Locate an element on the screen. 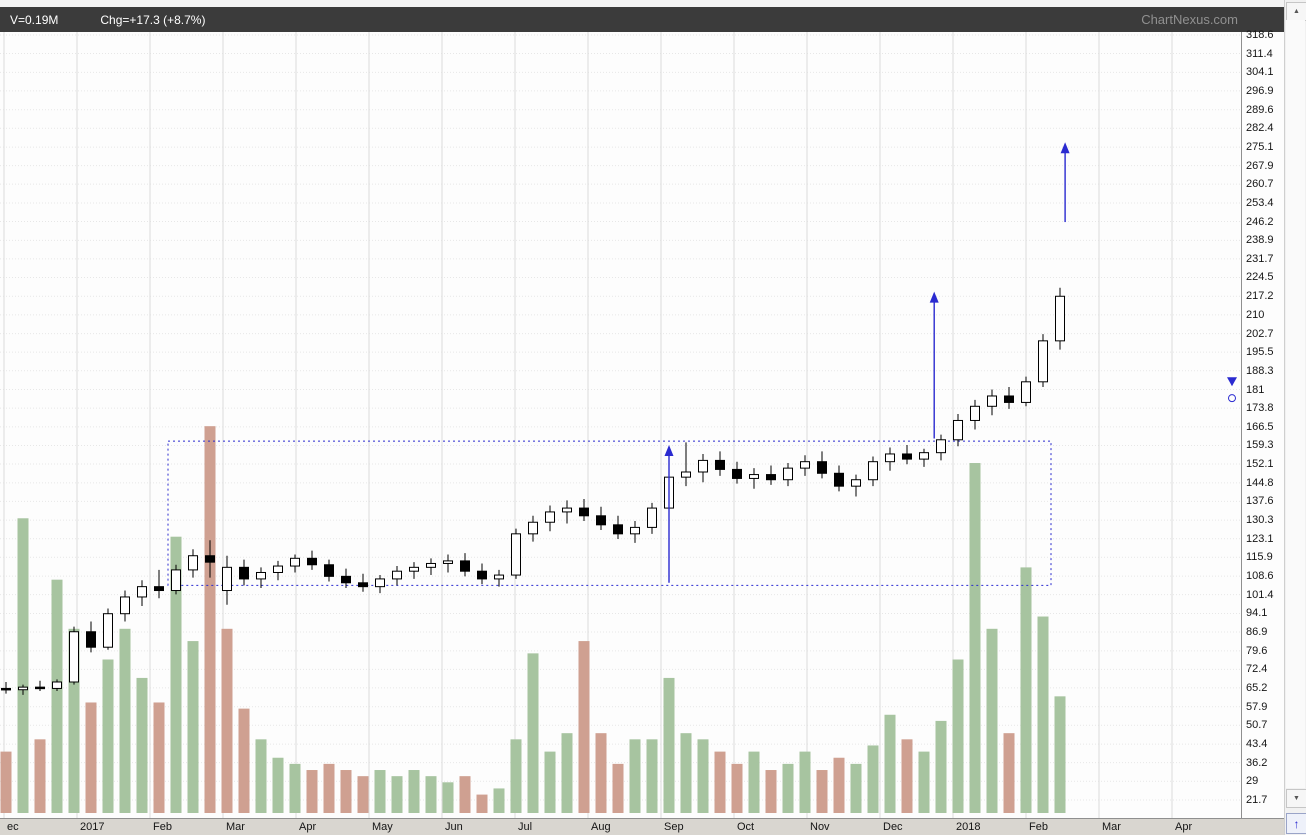  y-tick-label: 137.6 is located at coordinates (1260, 501).